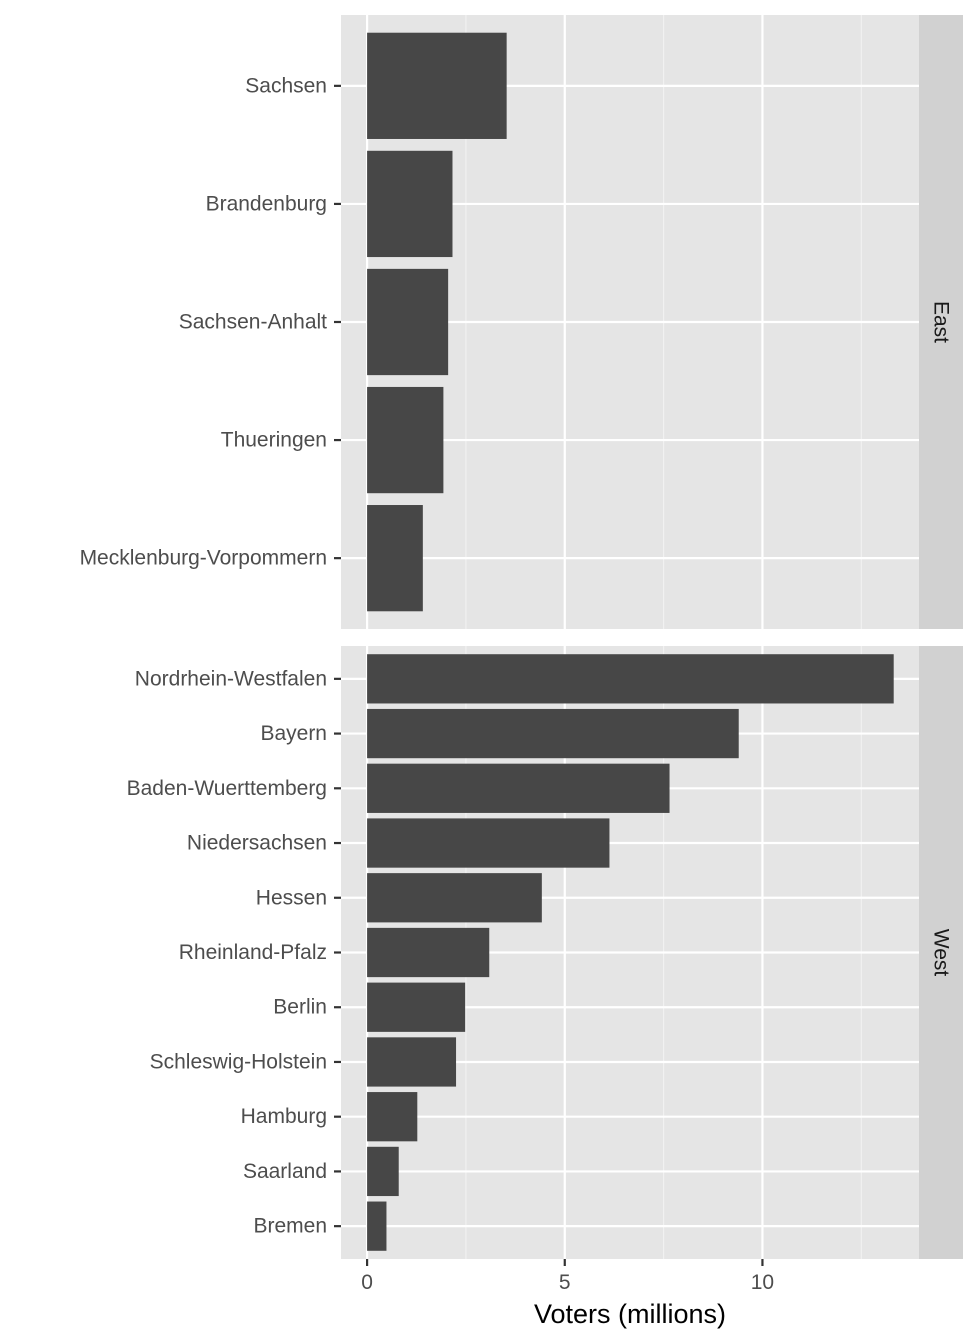 This screenshot has height=1344, width=979. Describe the element at coordinates (253, 322) in the screenshot. I see `y-tick-label: Sachsen-Anhalt` at that location.